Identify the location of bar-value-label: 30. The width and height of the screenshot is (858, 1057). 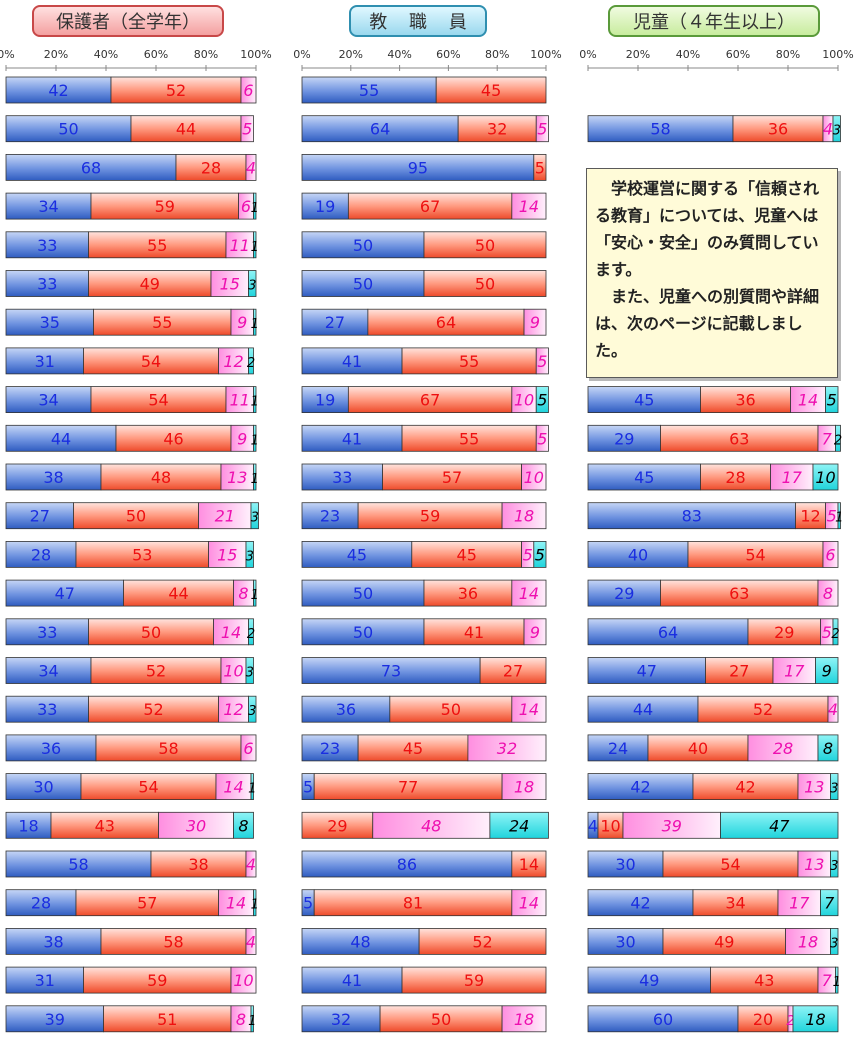
(625, 864).